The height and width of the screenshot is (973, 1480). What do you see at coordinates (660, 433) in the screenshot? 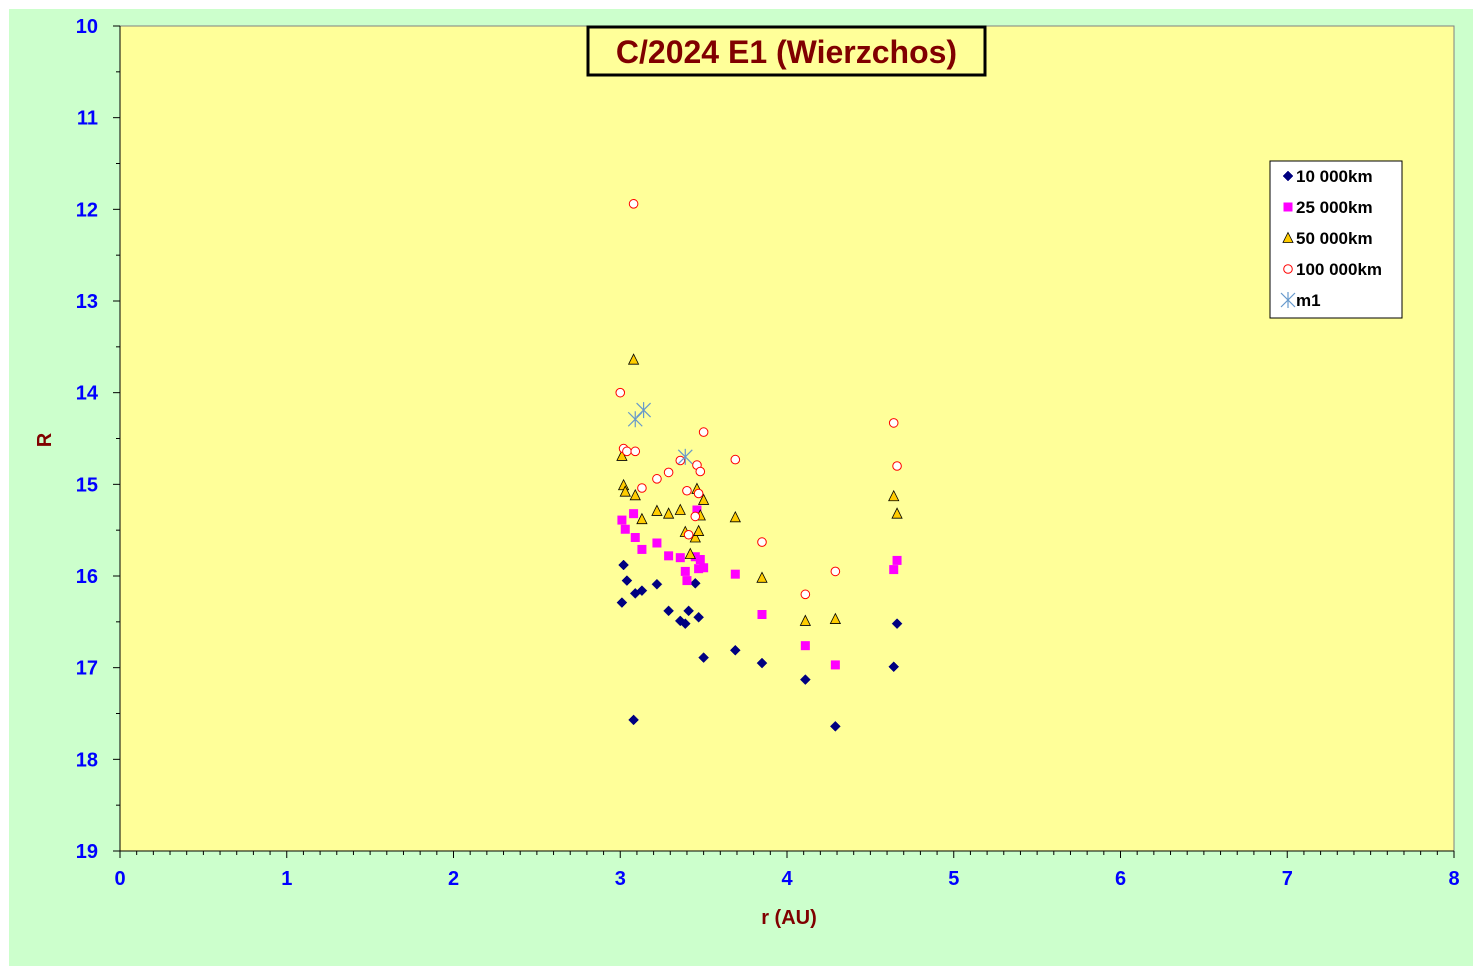
I see `series-star` at bounding box center [660, 433].